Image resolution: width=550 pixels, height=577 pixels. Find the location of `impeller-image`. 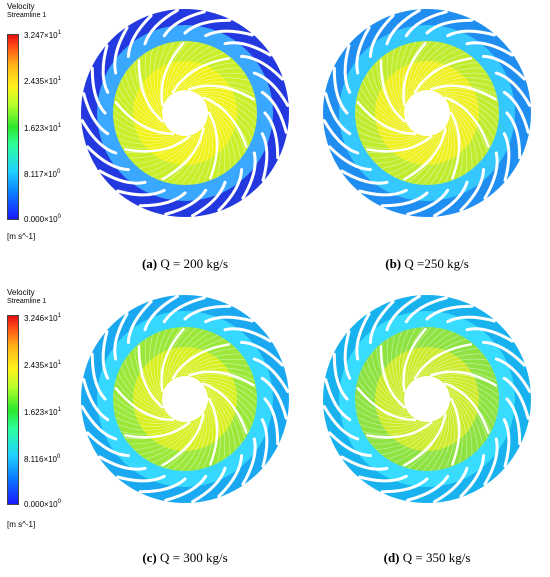

impeller-image is located at coordinates (427, 399).